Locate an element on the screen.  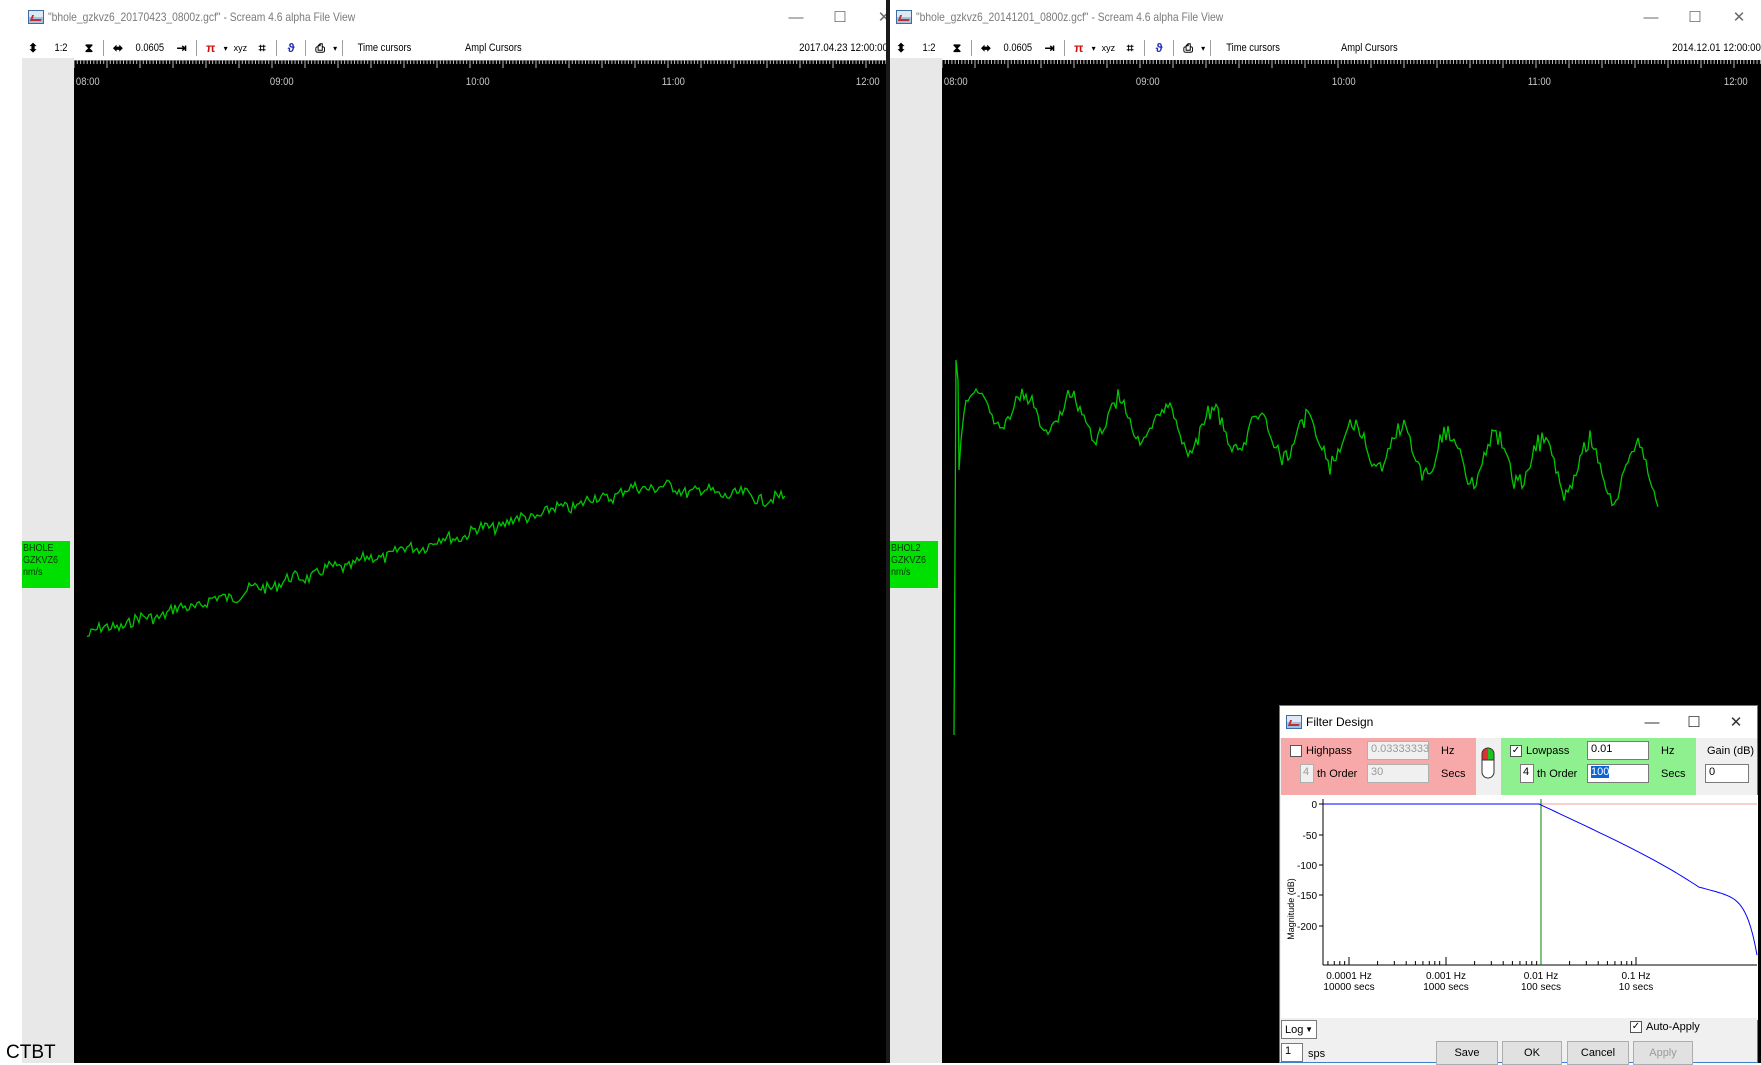
highpass-hz-field: 0.03333333 is located at coordinates (1398, 750).